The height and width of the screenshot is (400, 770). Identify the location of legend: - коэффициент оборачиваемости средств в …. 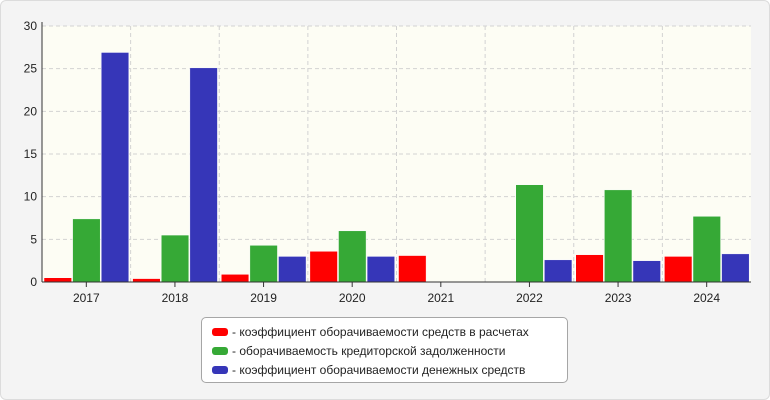
(384, 350).